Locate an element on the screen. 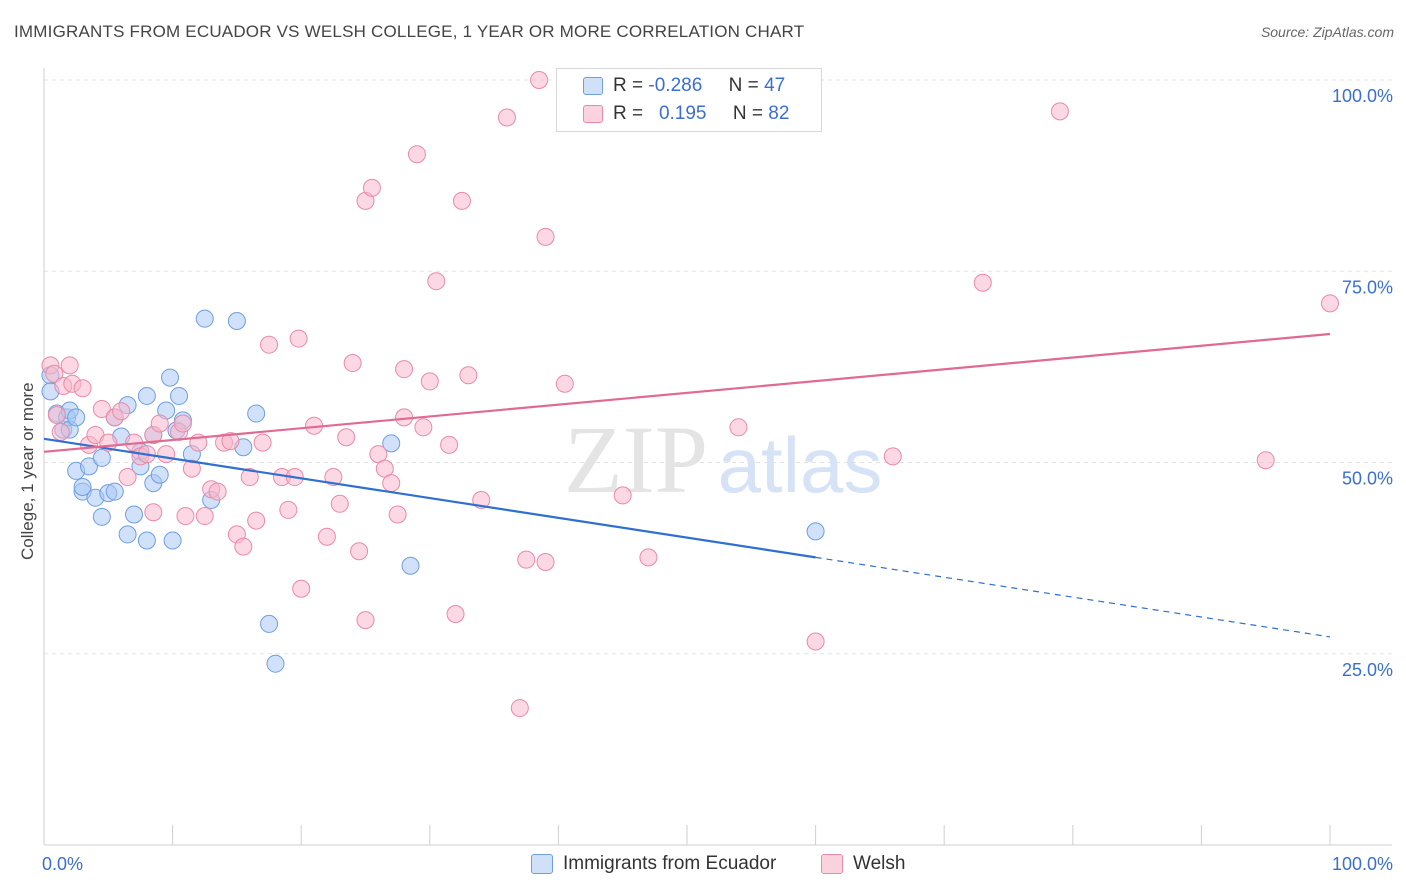 The height and width of the screenshot is (892, 1406). stats-swatch-welsh is located at coordinates (593, 114).